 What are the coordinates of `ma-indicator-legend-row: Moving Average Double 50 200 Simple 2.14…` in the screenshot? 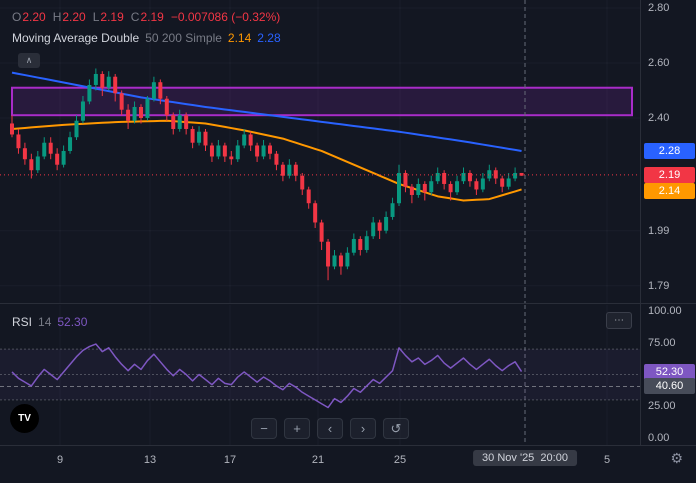 It's located at (146, 37).